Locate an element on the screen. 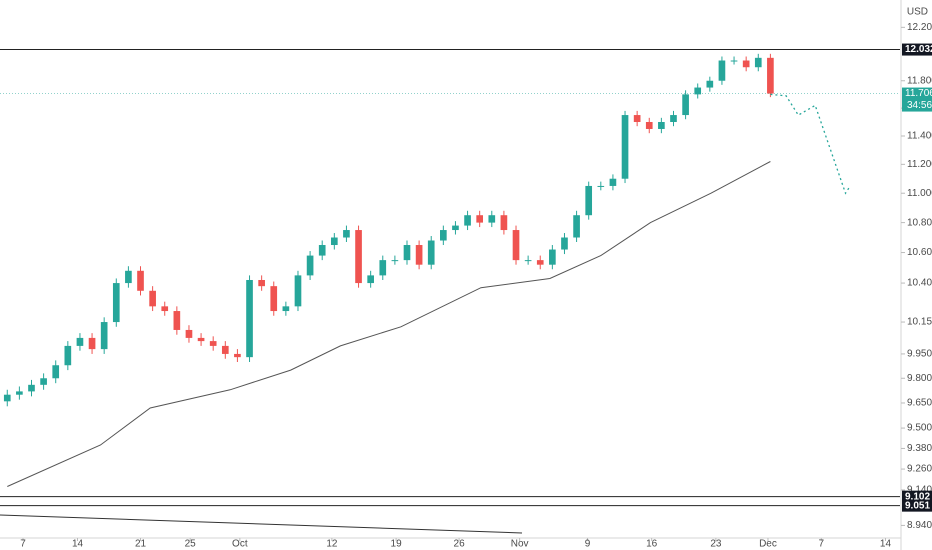 This screenshot has width=932, height=550. y-tick-label: 9.950 is located at coordinates (919, 354).